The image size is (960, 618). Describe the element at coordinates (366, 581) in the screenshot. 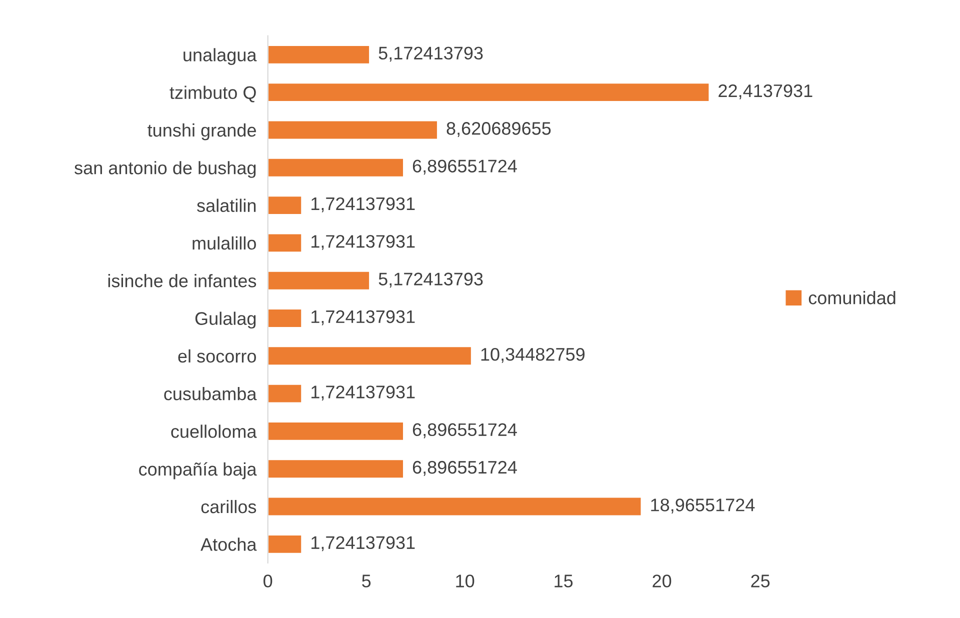

I see `x-tick-label: 5` at that location.